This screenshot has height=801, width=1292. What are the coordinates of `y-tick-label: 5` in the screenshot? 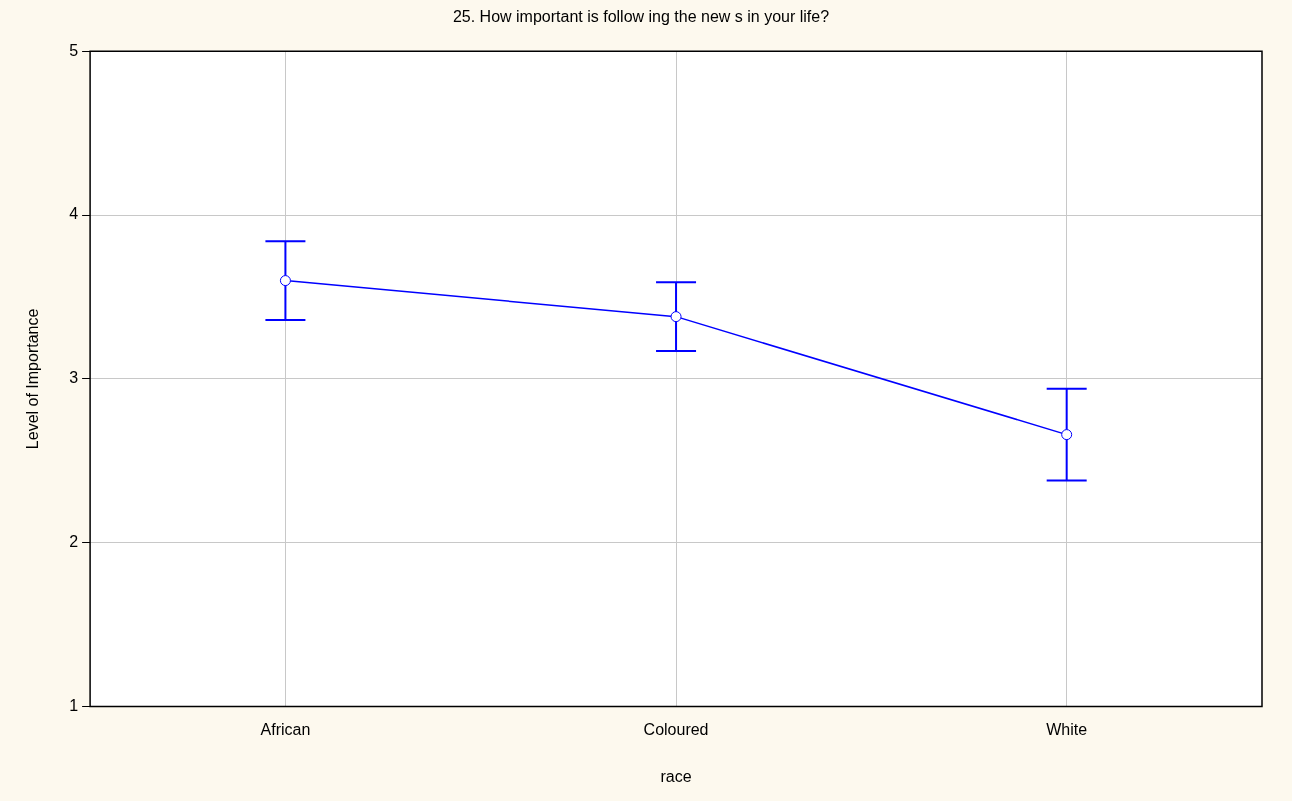 It's located at (74, 50).